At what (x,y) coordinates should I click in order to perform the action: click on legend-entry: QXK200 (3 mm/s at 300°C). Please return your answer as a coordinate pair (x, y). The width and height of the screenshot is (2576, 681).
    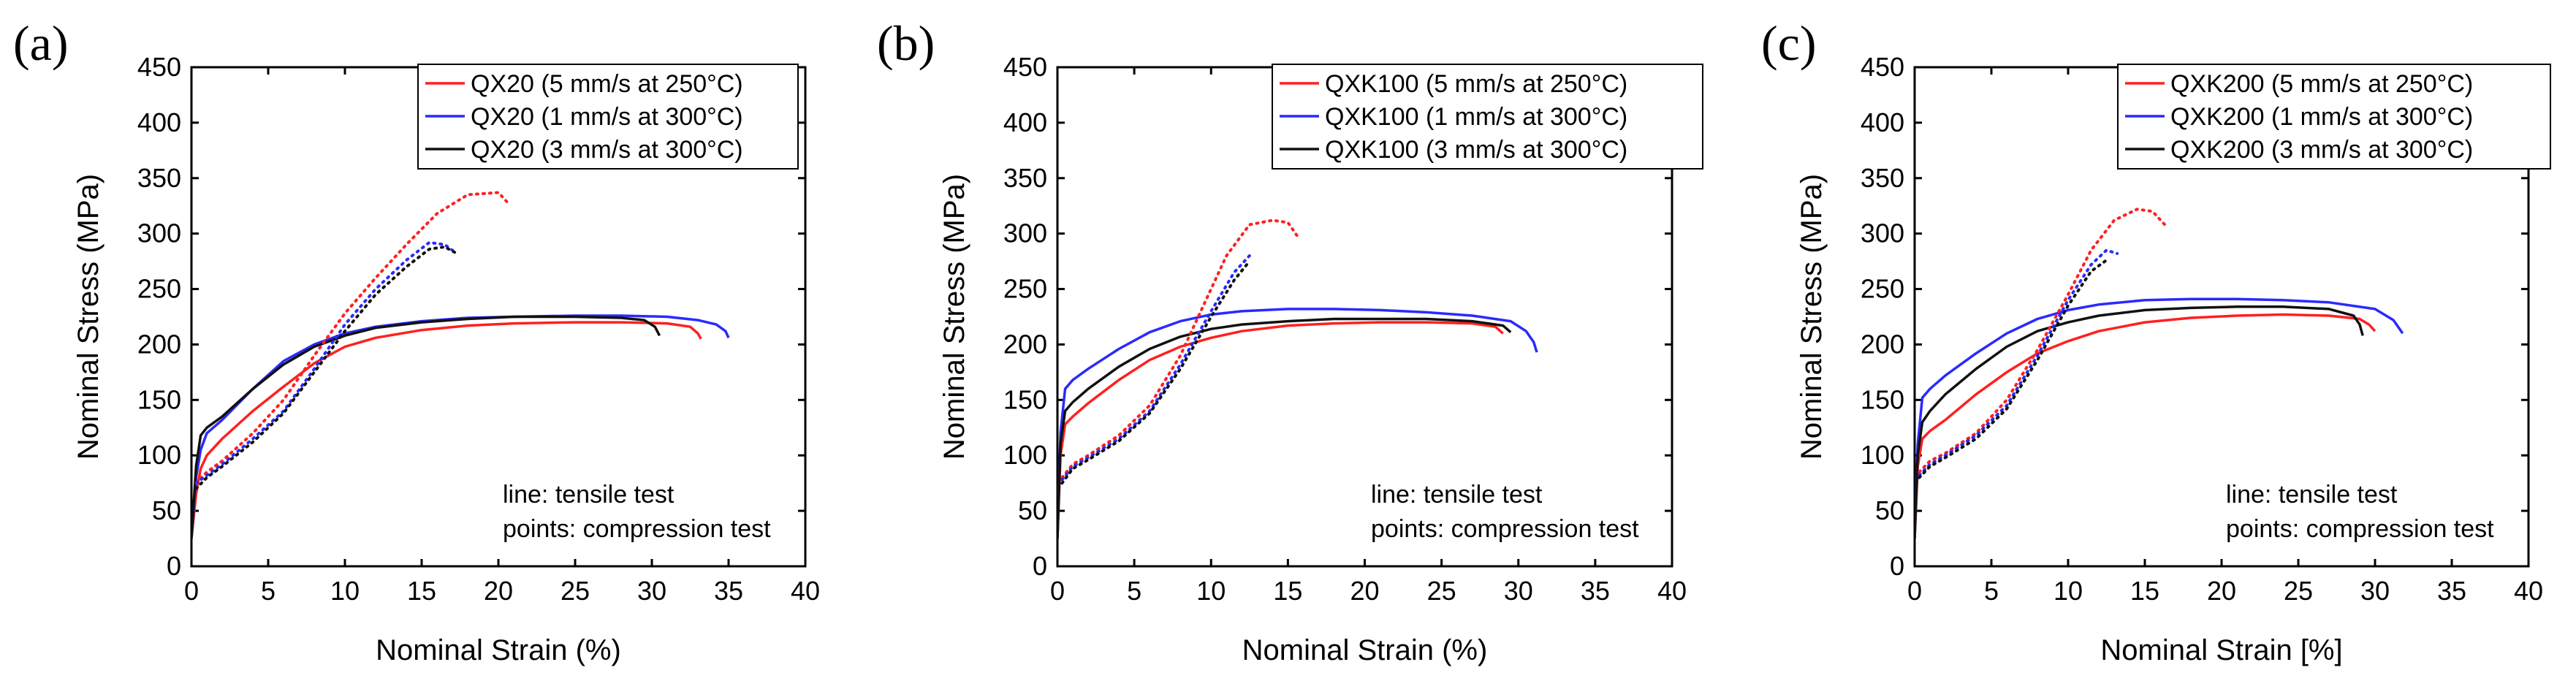
    Looking at the image, I should click on (2321, 150).